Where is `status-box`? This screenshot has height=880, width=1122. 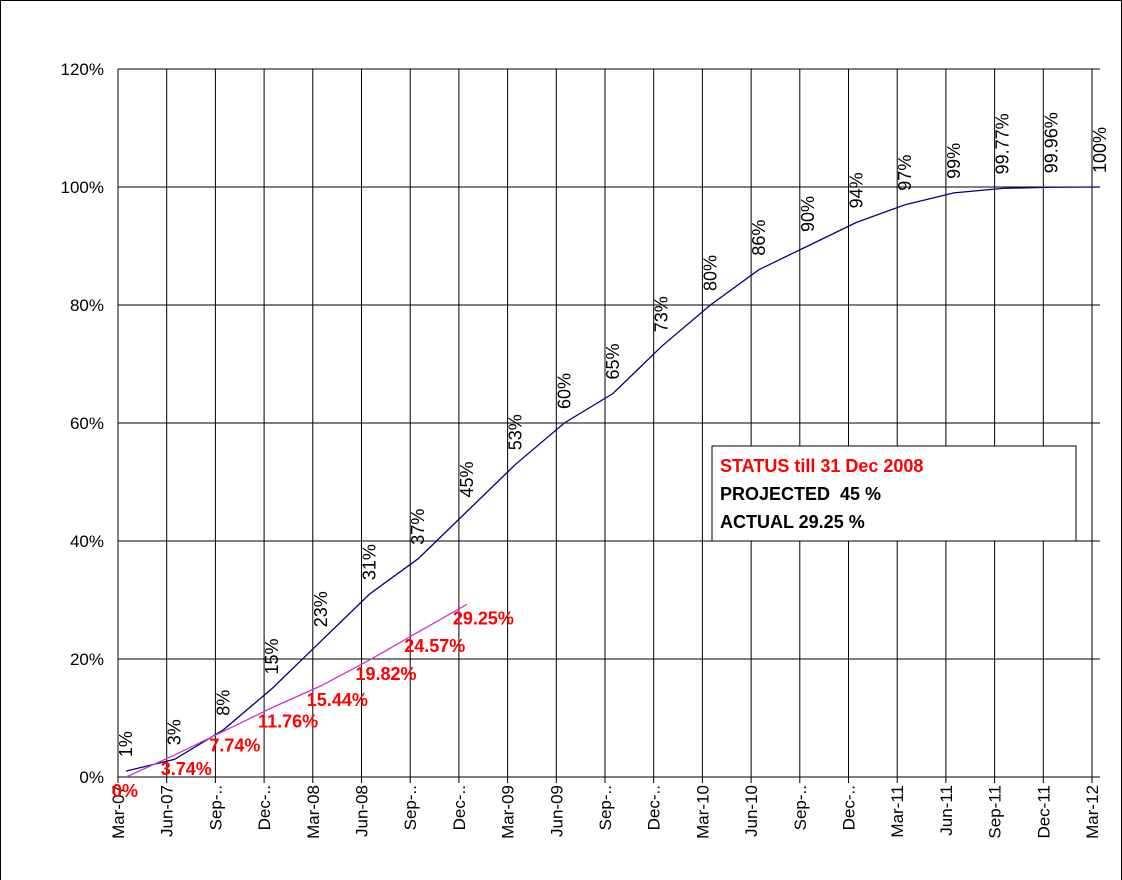
status-box is located at coordinates (894, 493).